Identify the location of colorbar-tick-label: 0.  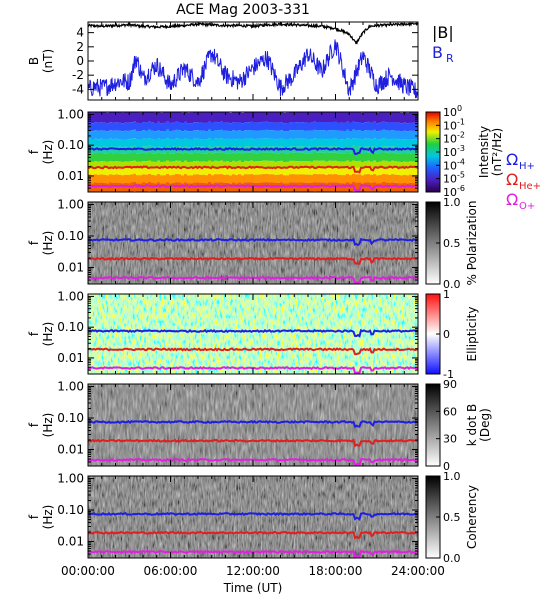
(446, 334).